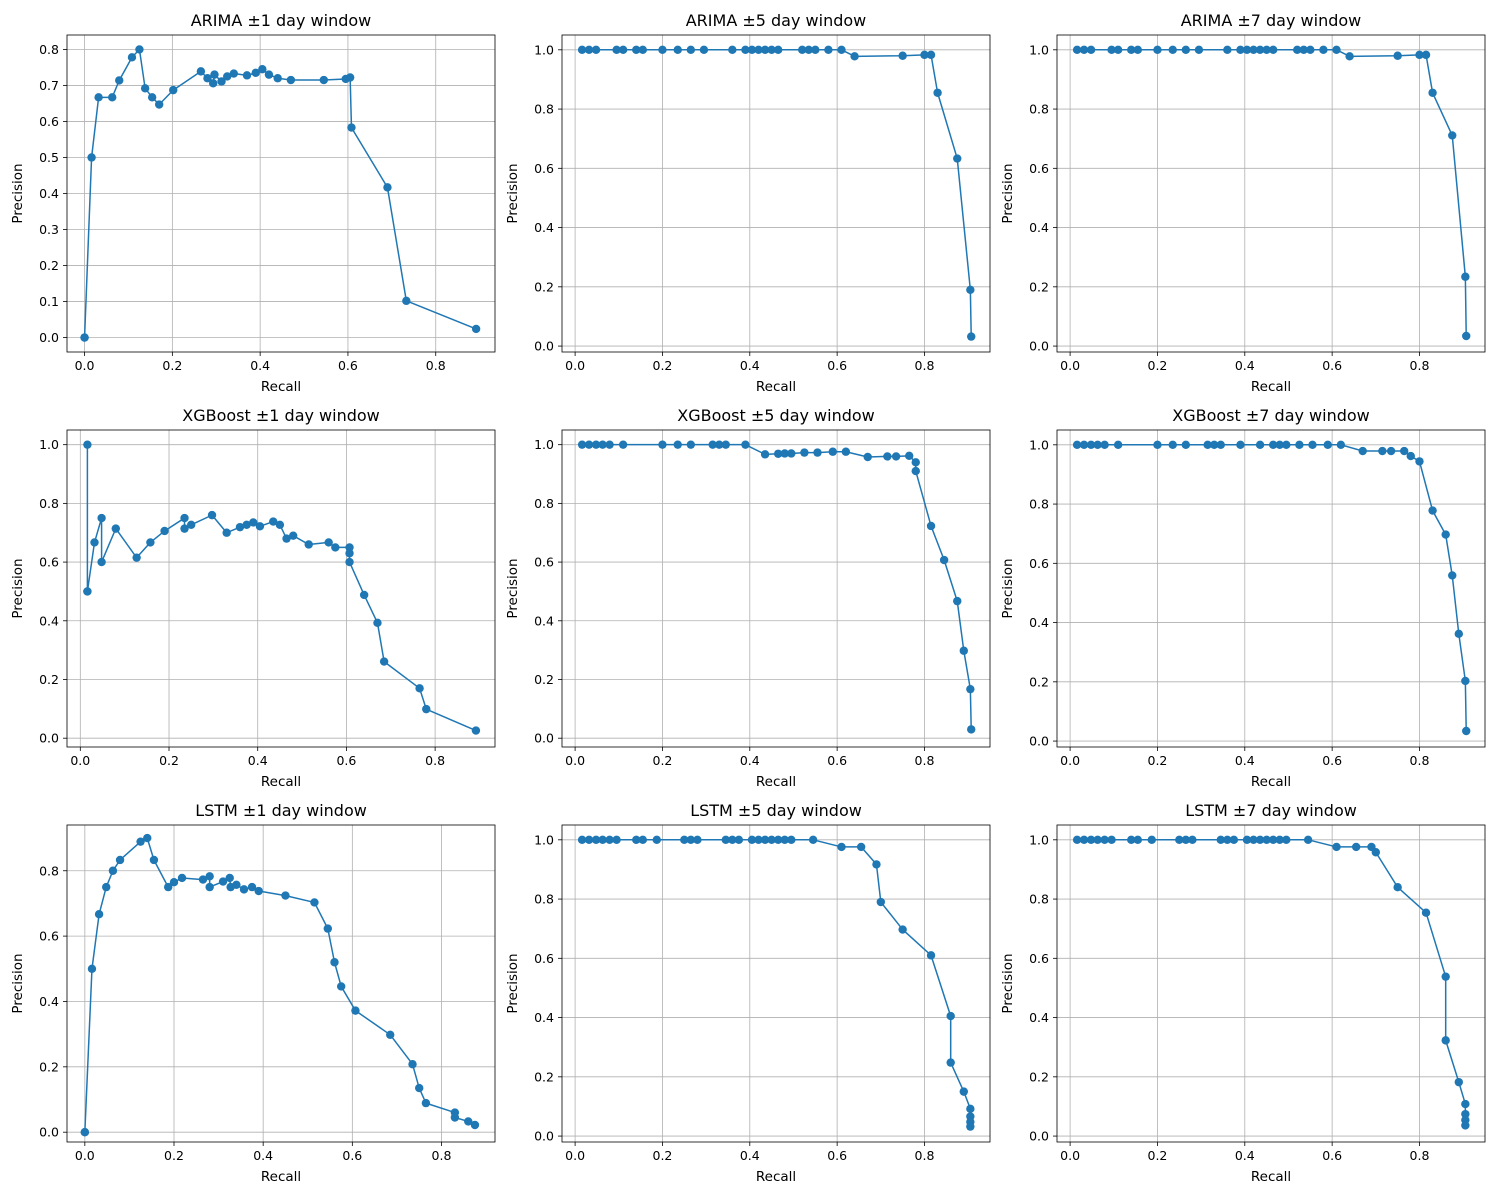  I want to click on y-tick-label: 0.3, so click(49, 229).